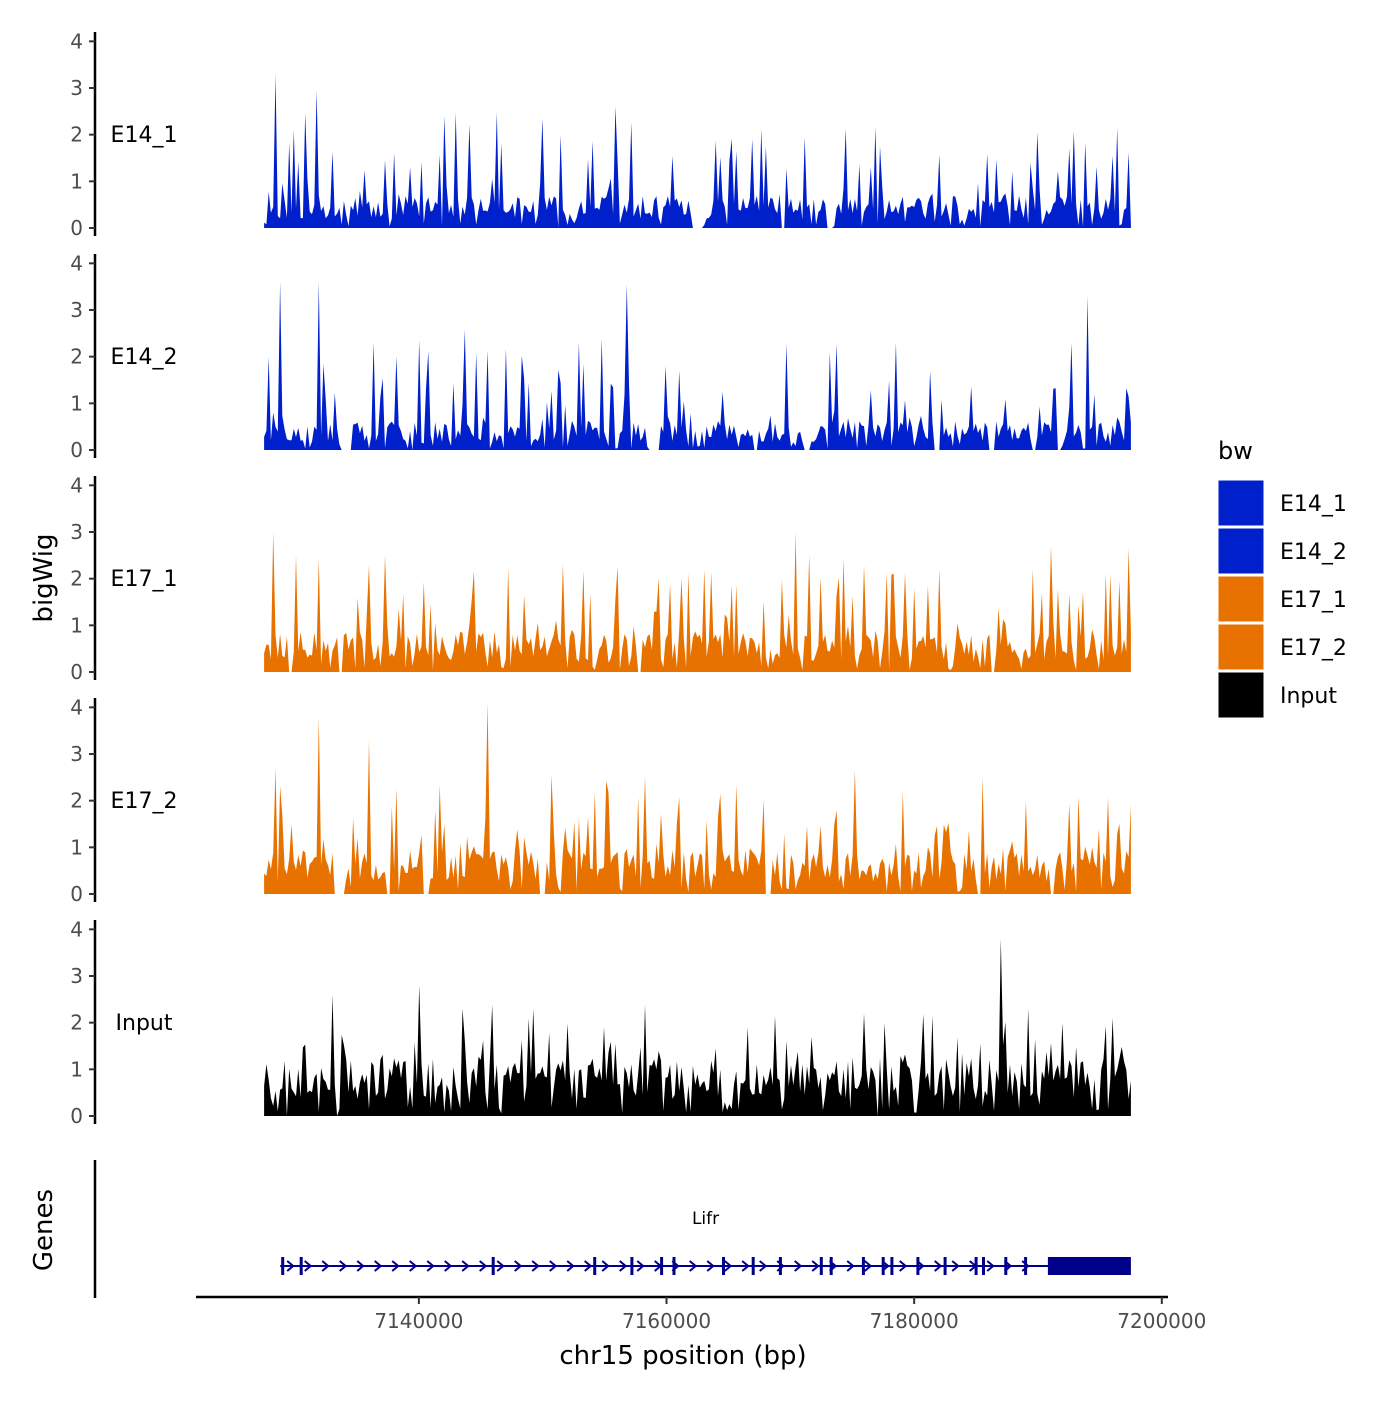 The height and width of the screenshot is (1405, 1400). I want to click on gene-panel: Lifr, so click(612, 1229).